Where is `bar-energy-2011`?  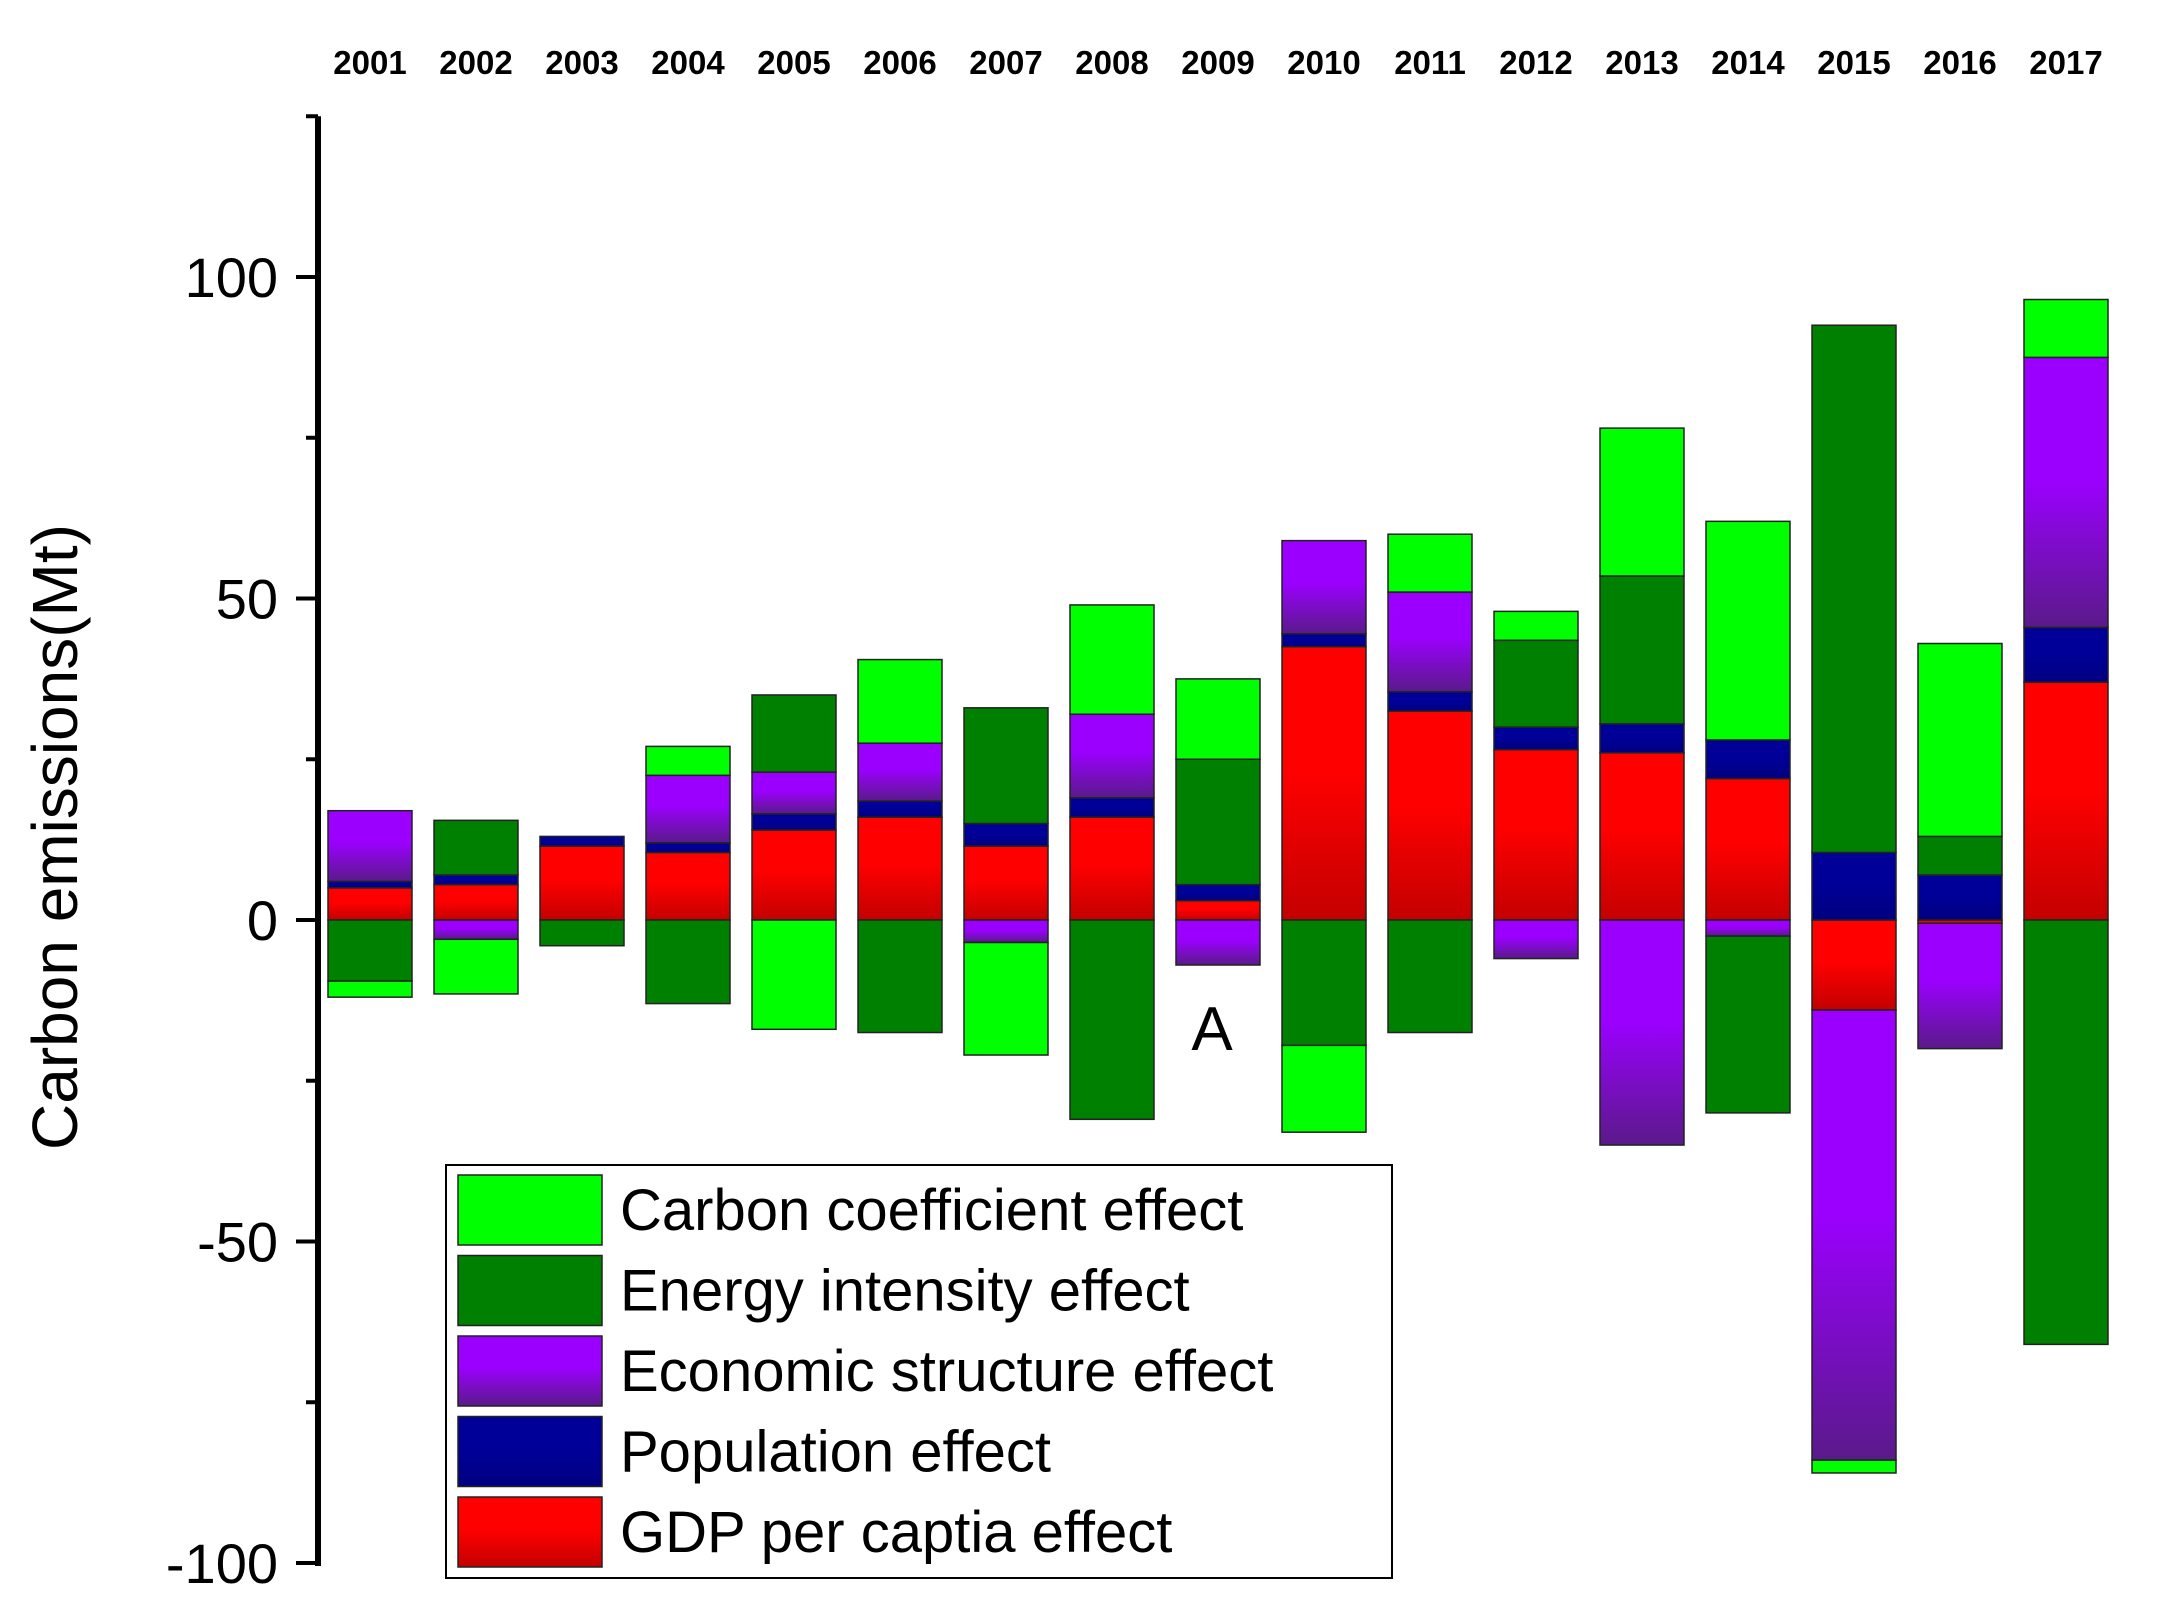 bar-energy-2011 is located at coordinates (1430, 976).